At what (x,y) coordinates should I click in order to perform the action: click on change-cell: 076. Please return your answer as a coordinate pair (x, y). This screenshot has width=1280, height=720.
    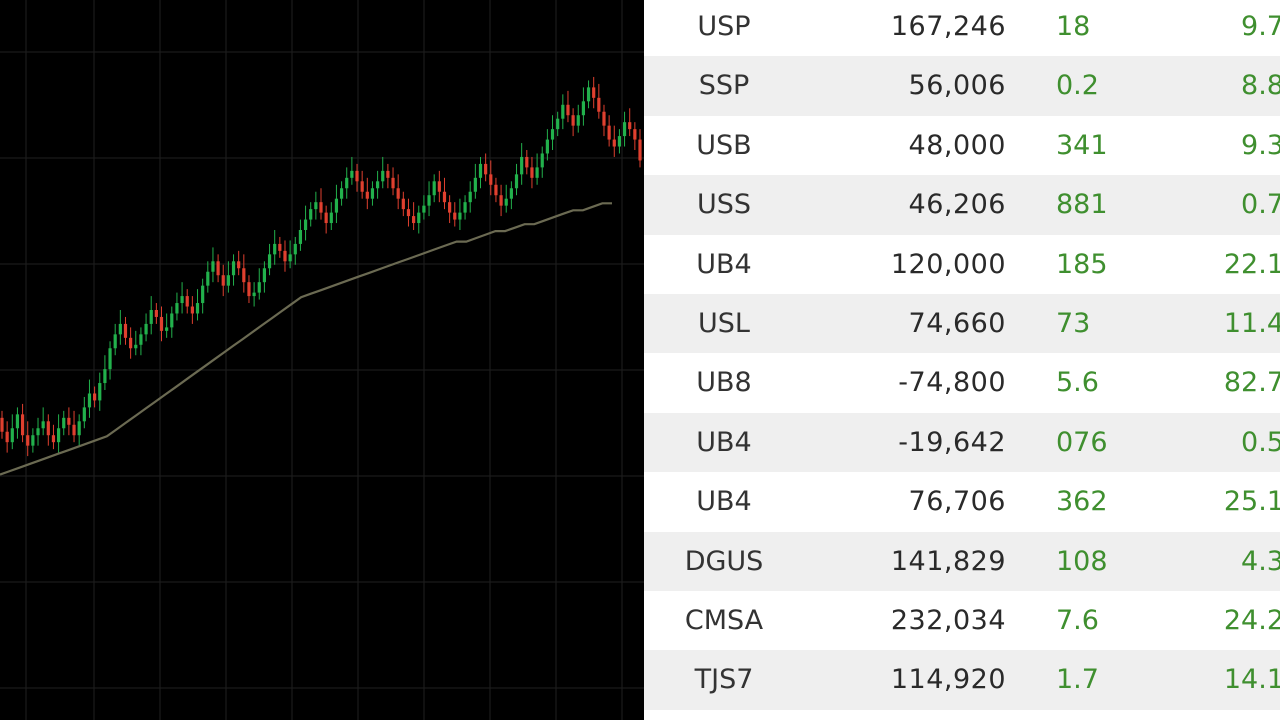
    Looking at the image, I should click on (1082, 442).